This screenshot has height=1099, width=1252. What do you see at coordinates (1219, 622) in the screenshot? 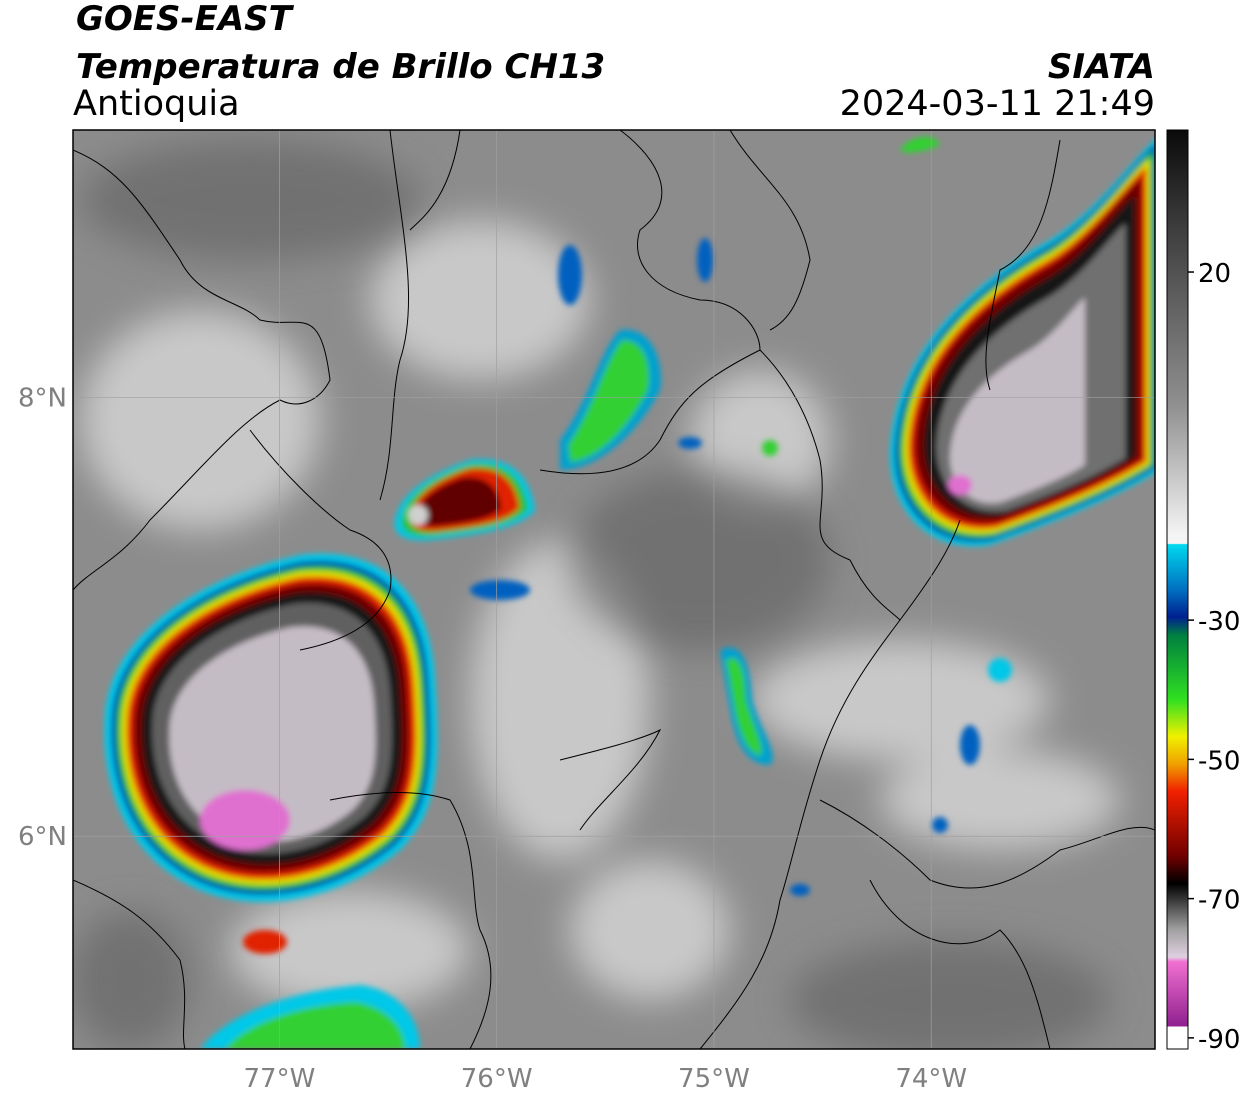
I see `colorbar-tick-label: -30` at bounding box center [1219, 622].